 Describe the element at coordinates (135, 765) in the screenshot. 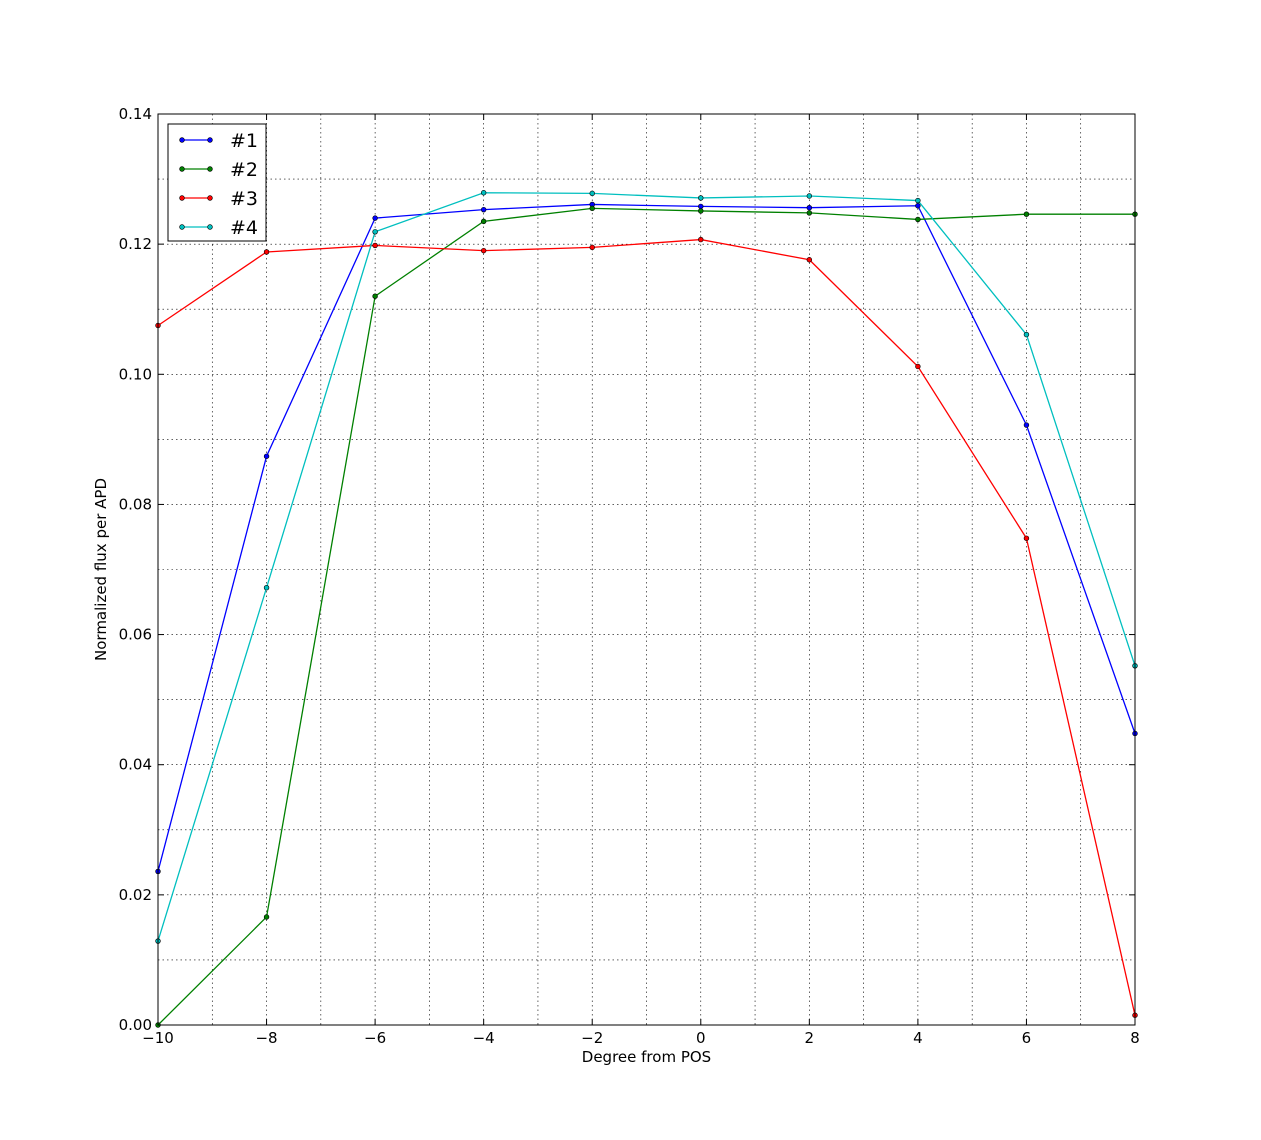

I see `y-tick-label: 0.04` at that location.